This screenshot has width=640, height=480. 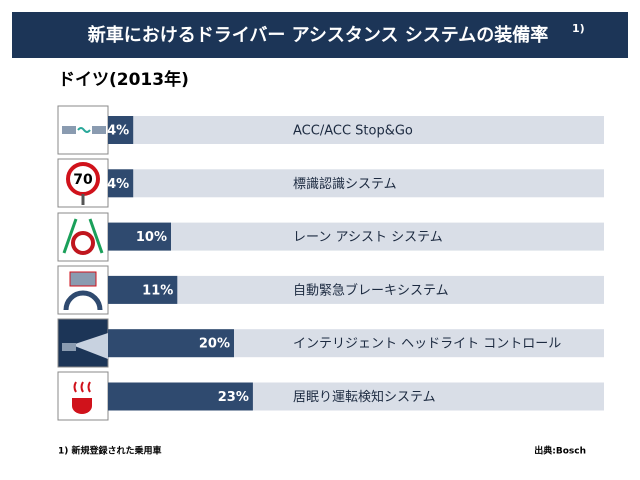 I want to click on category-label: 自動緊急ブレーキシステム, so click(x=371, y=290).